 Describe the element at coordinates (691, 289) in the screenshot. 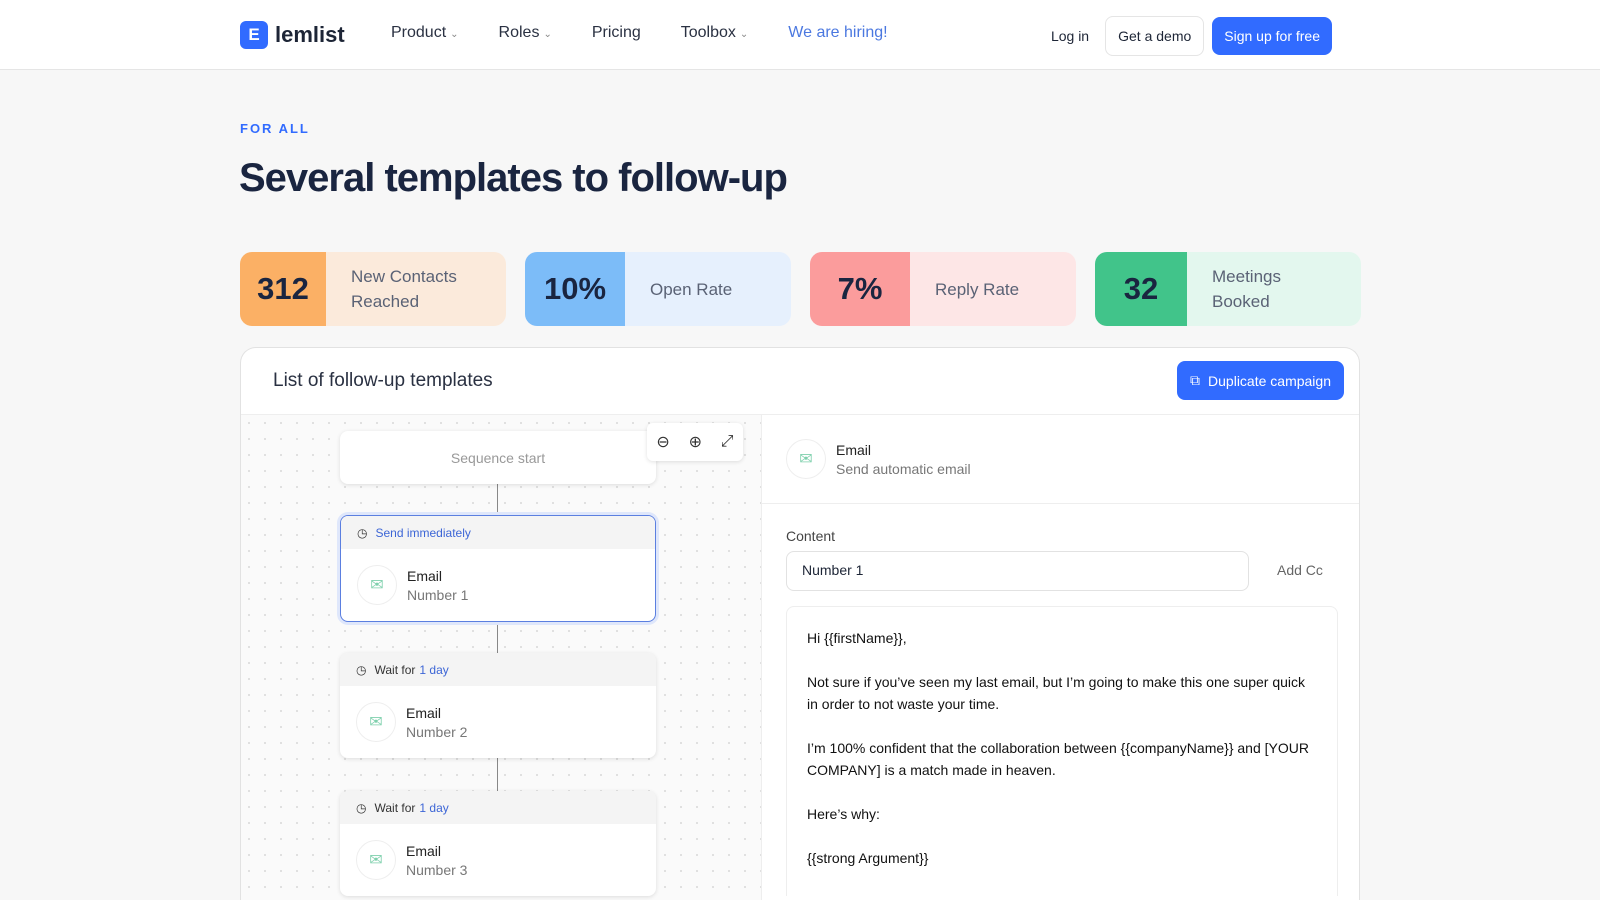

I see `stat-label: Open Rate` at that location.